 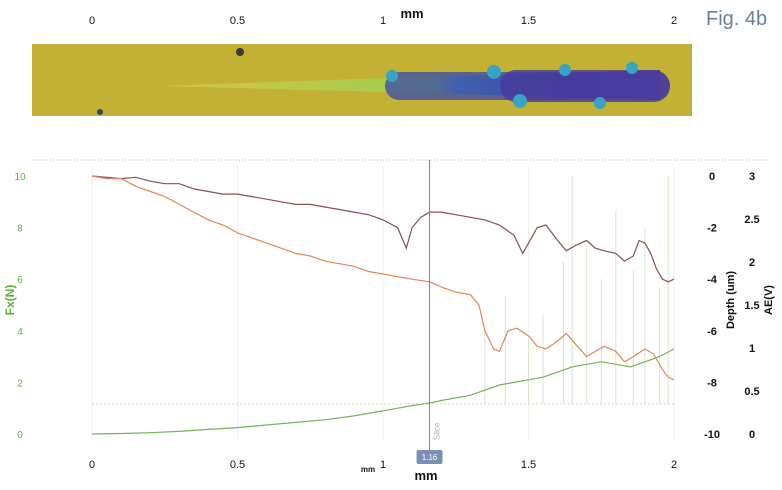 What do you see at coordinates (712, 280) in the screenshot?
I see `y-depth-tick-label: -4` at bounding box center [712, 280].